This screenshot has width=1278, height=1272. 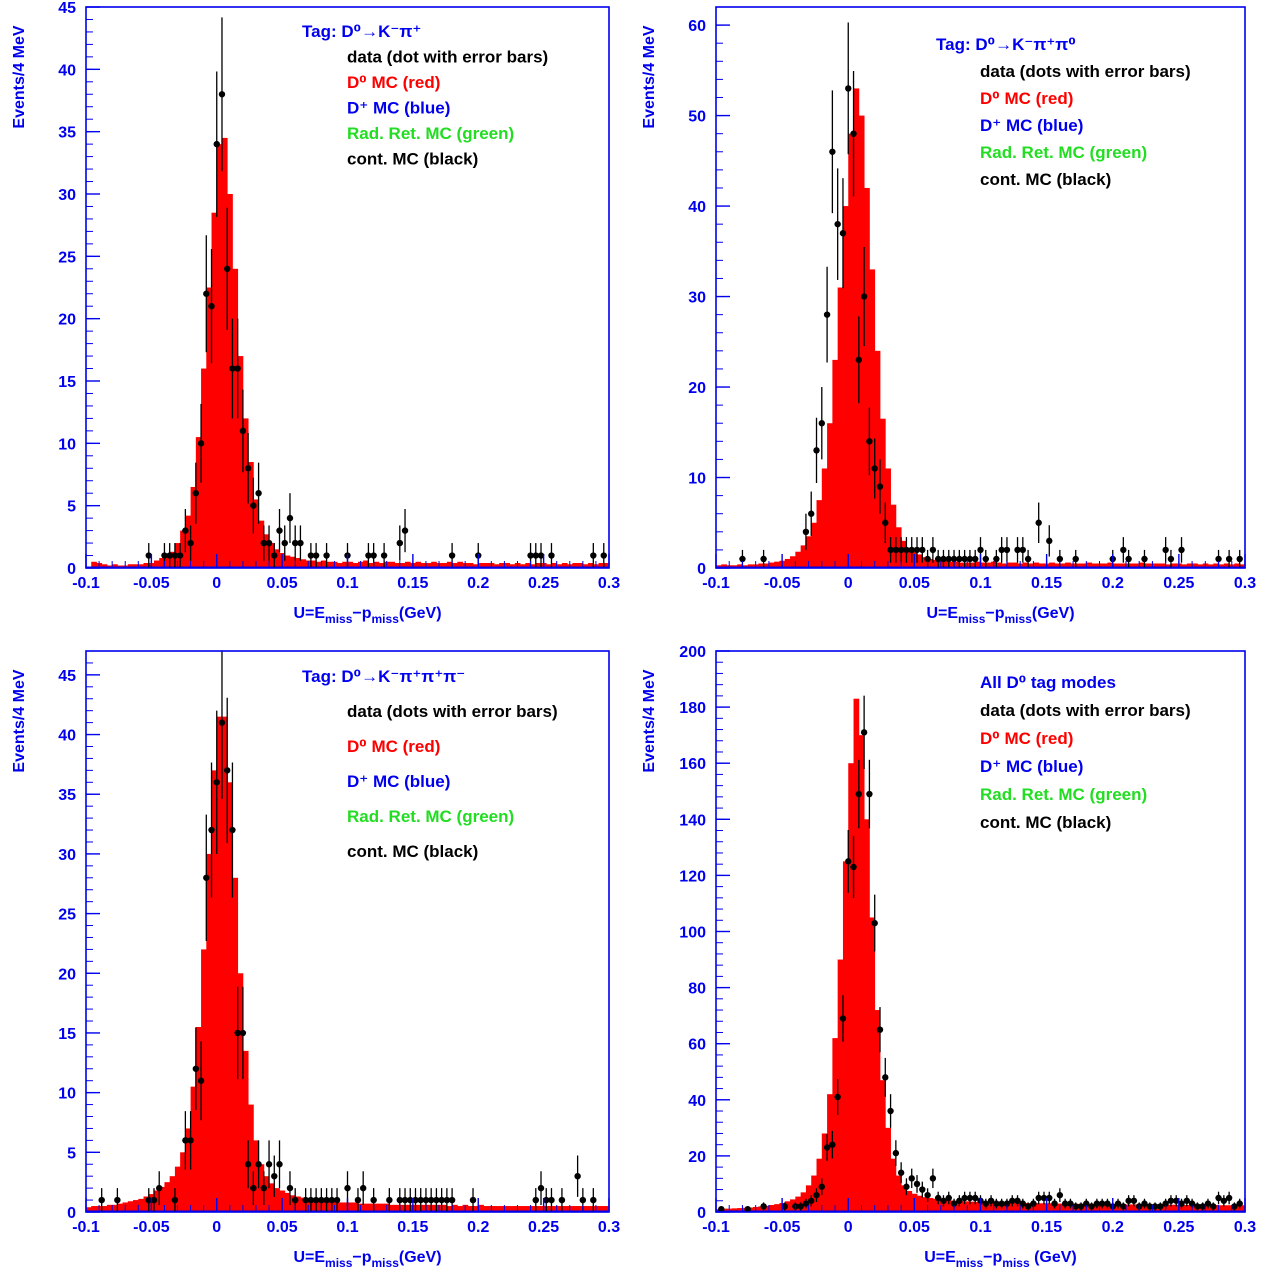 I want to click on legend-data: data (dot with error bars), so click(x=447, y=57).